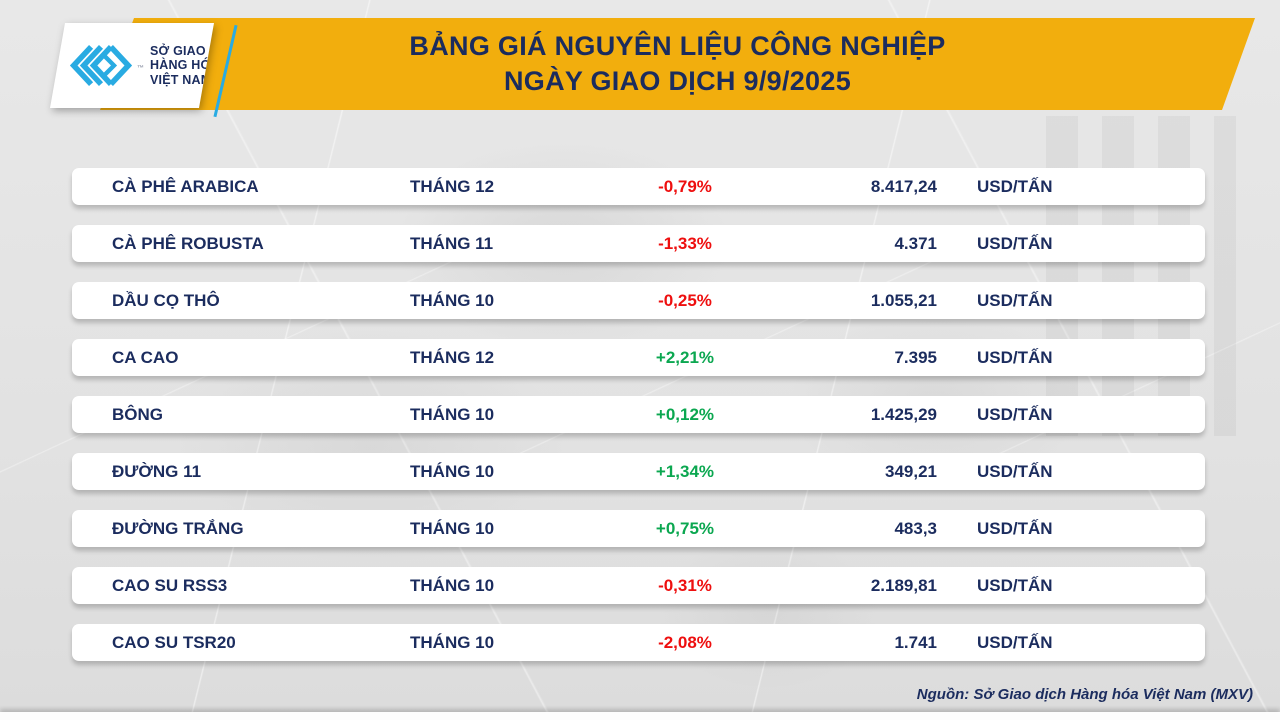 This screenshot has width=1280, height=720. Describe the element at coordinates (178, 528) in the screenshot. I see `commodity-name: ĐƯỜNG TRẮNG` at that location.